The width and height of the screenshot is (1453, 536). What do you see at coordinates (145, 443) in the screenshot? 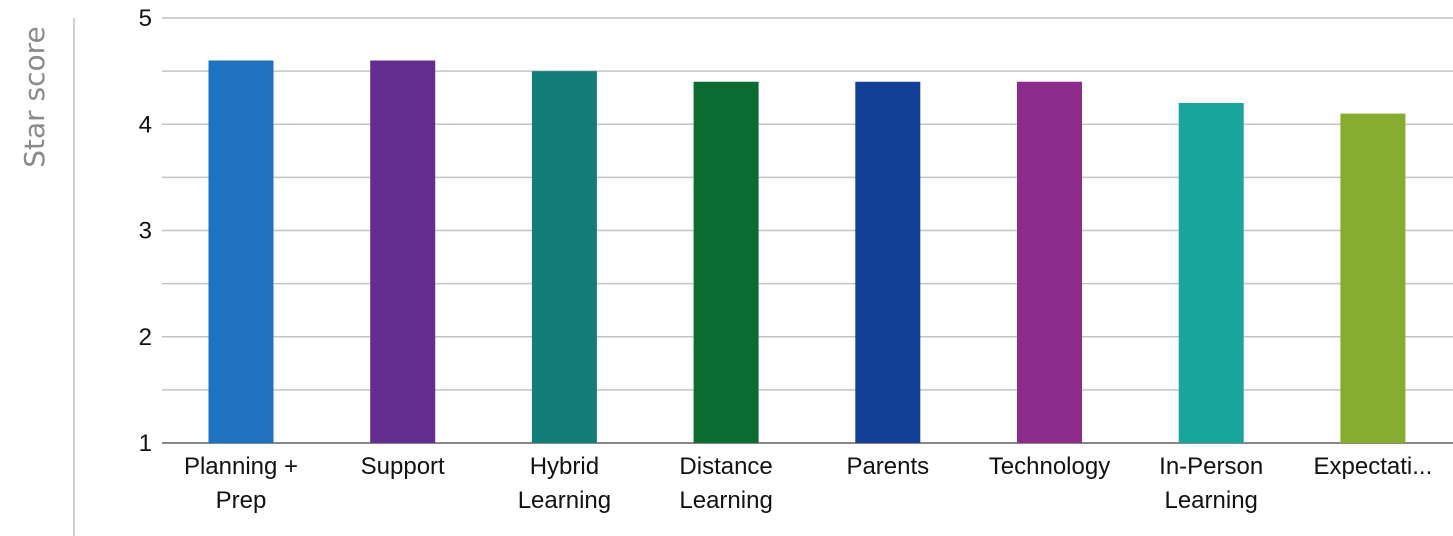
I see `y-tick-label: 1` at bounding box center [145, 443].